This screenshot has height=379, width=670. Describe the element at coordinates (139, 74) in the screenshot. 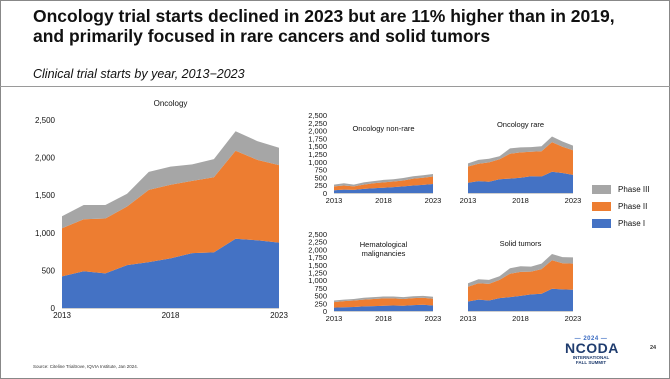

I see `slide-subtitle: Clinical trial starts by year, 2013−2023` at that location.